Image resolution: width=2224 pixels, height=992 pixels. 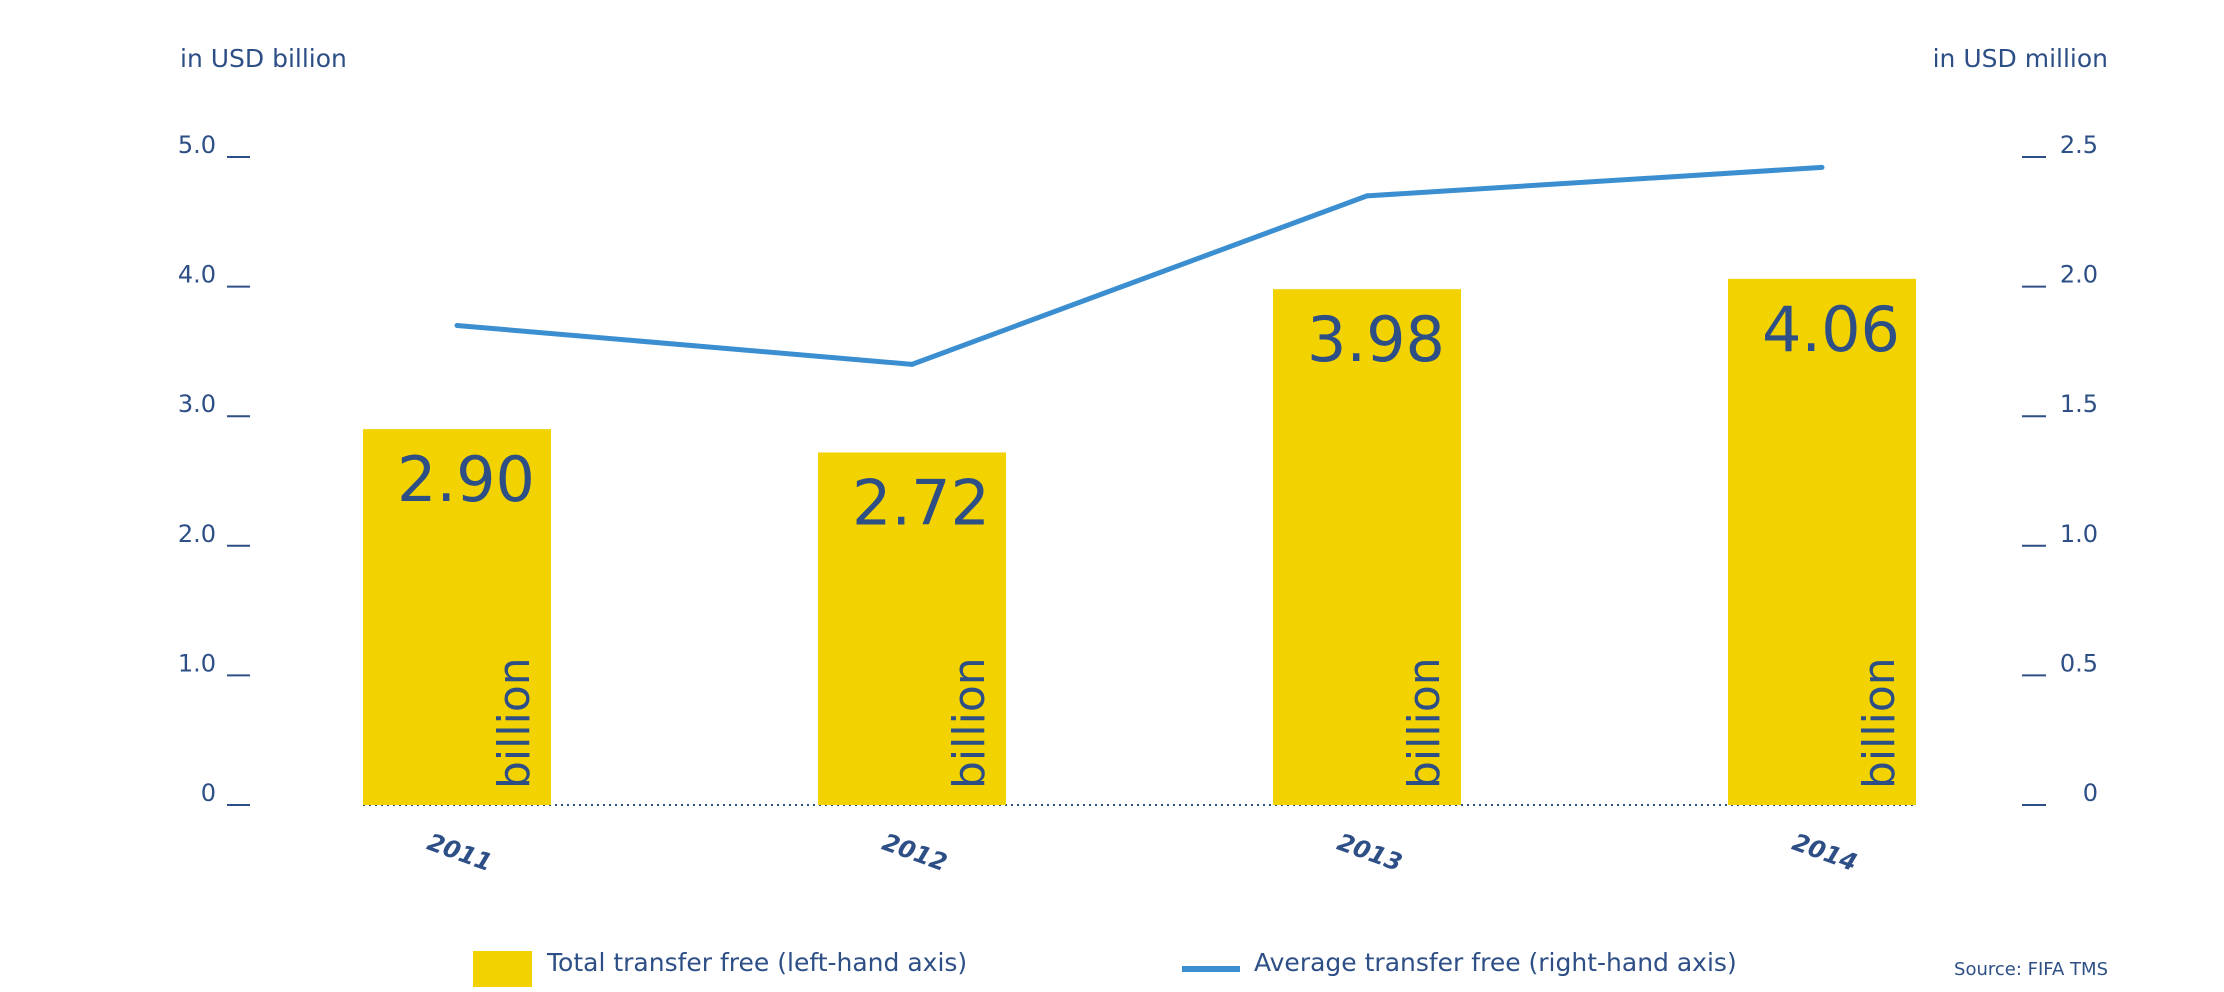 I want to click on left-axis-unit-label: in USD billion, so click(x=263, y=58).